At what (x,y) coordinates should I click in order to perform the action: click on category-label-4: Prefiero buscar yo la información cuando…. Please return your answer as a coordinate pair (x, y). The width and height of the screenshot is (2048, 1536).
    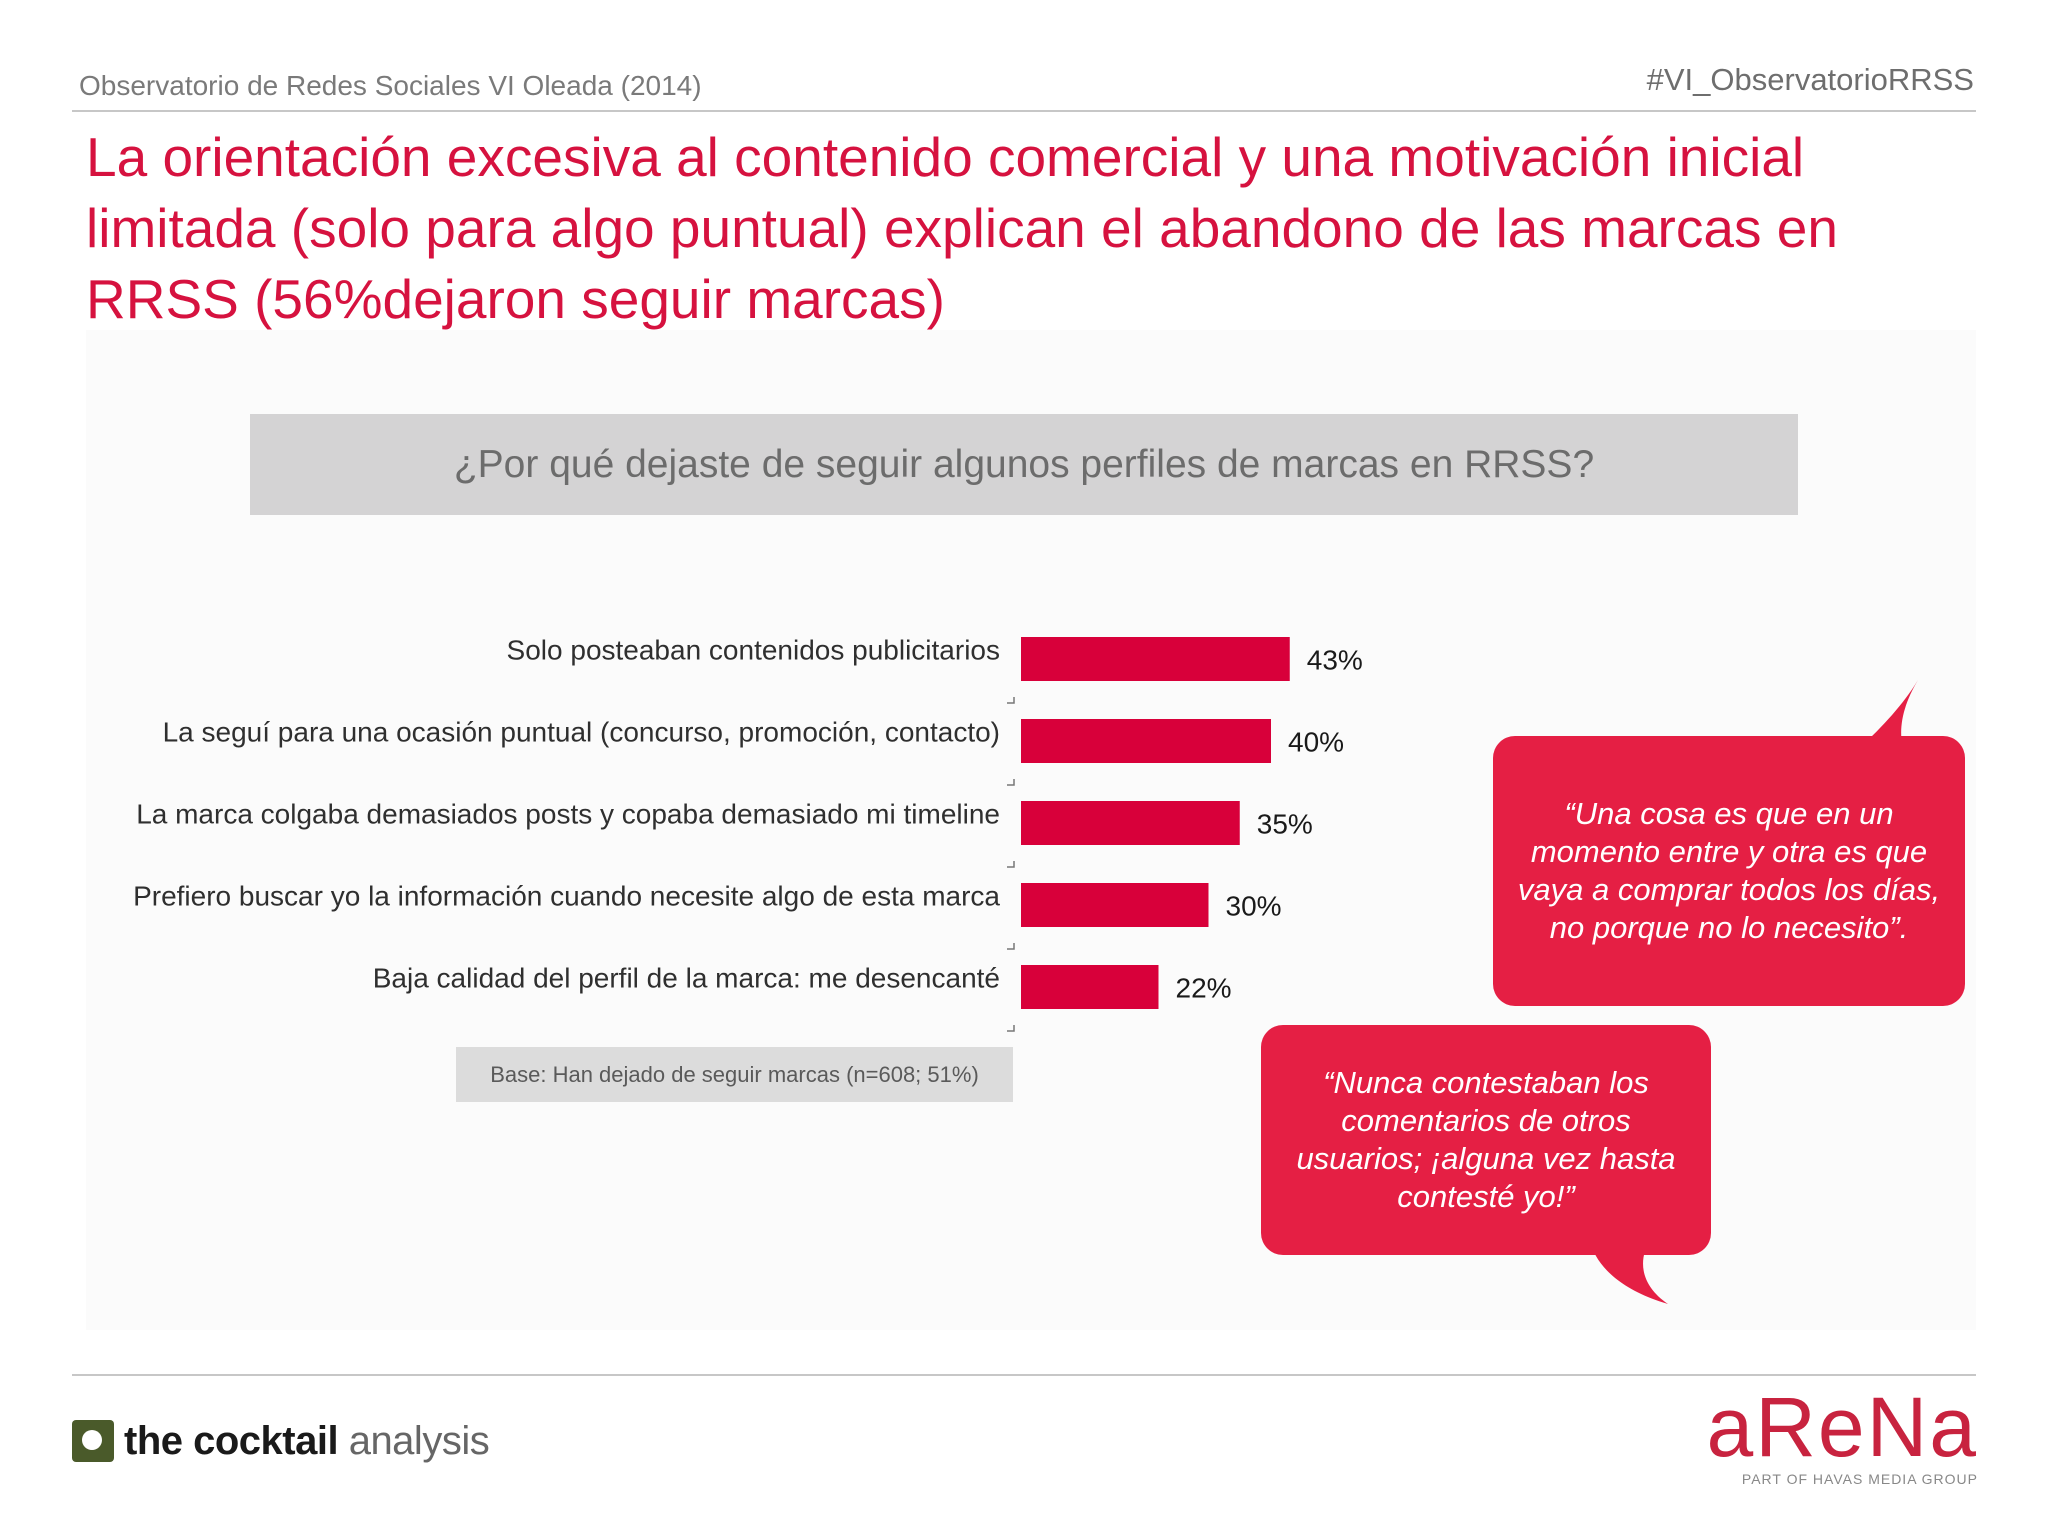
    Looking at the image, I should click on (566, 895).